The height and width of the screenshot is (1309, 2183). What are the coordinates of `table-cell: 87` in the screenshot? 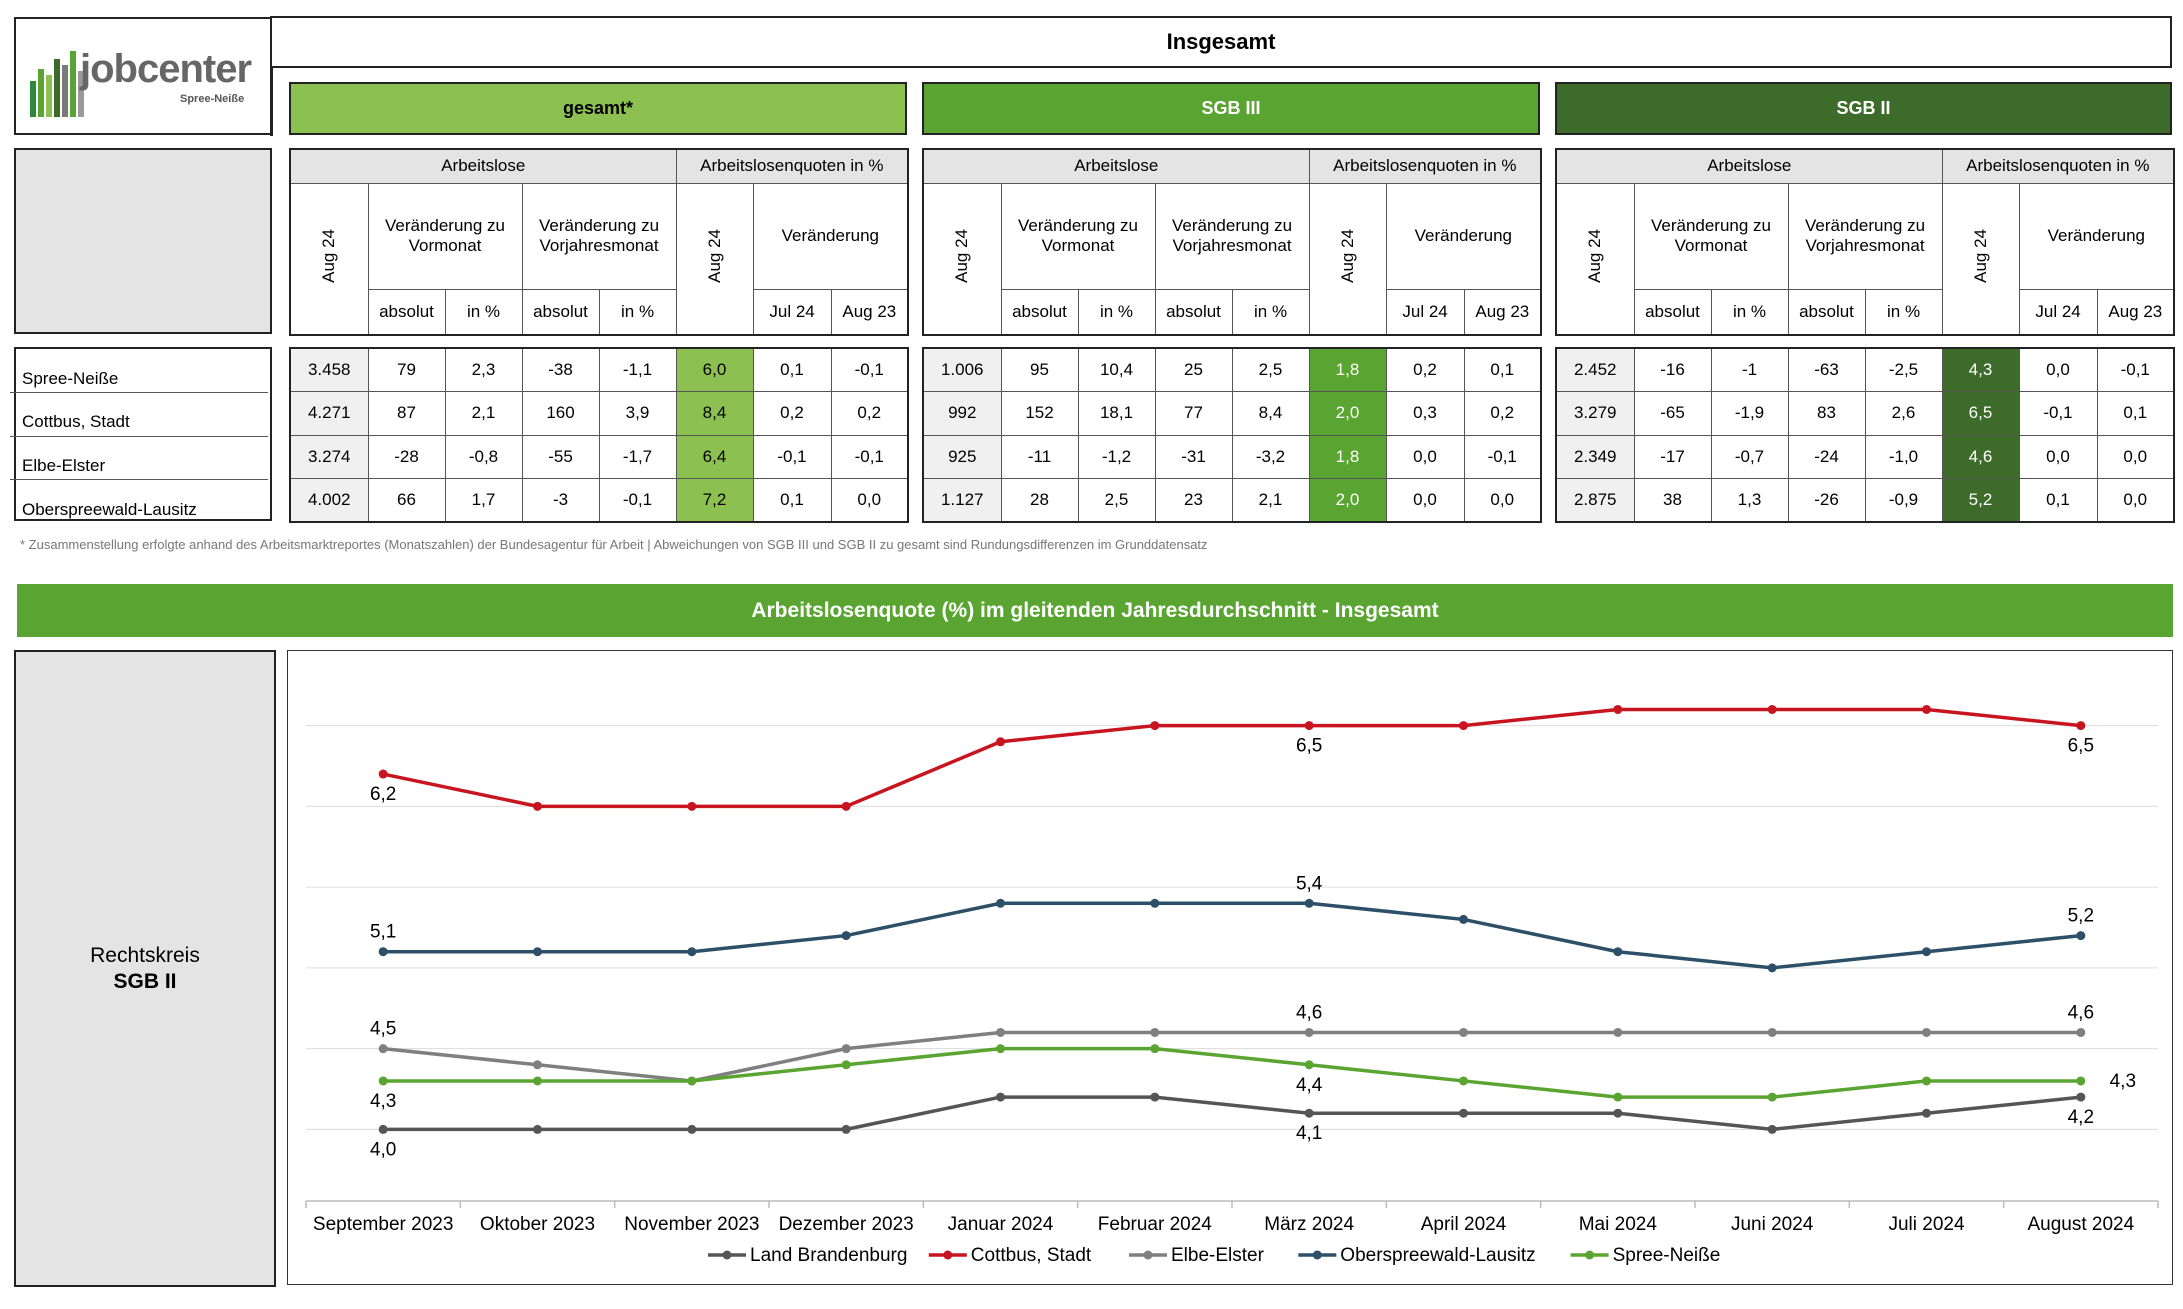 It's located at (406, 413).